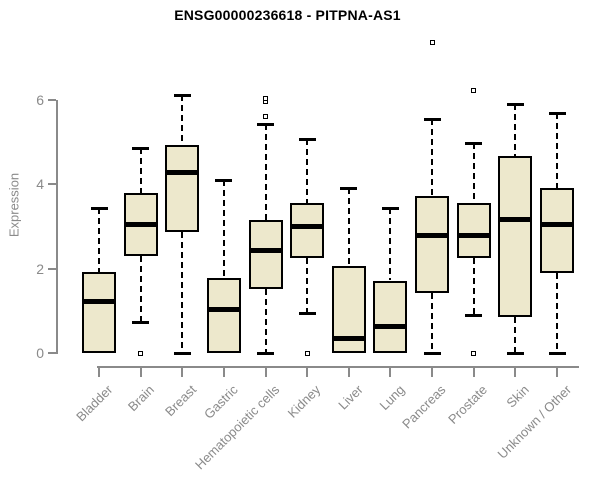  What do you see at coordinates (390, 327) in the screenshot?
I see `median-lung` at bounding box center [390, 327].